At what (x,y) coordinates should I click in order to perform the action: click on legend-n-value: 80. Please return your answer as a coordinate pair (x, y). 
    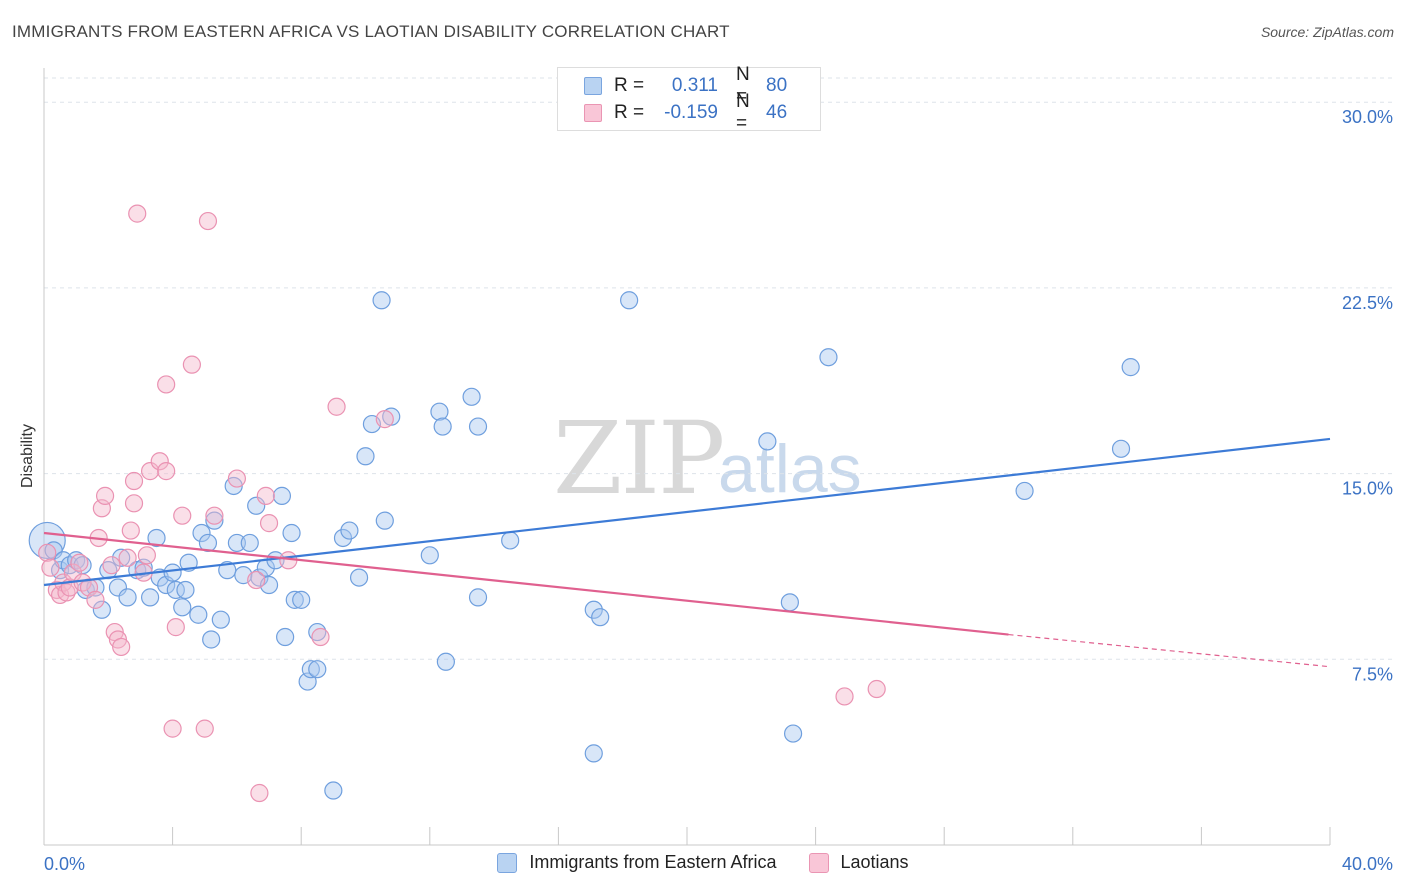
    Looking at the image, I should click on (777, 85).